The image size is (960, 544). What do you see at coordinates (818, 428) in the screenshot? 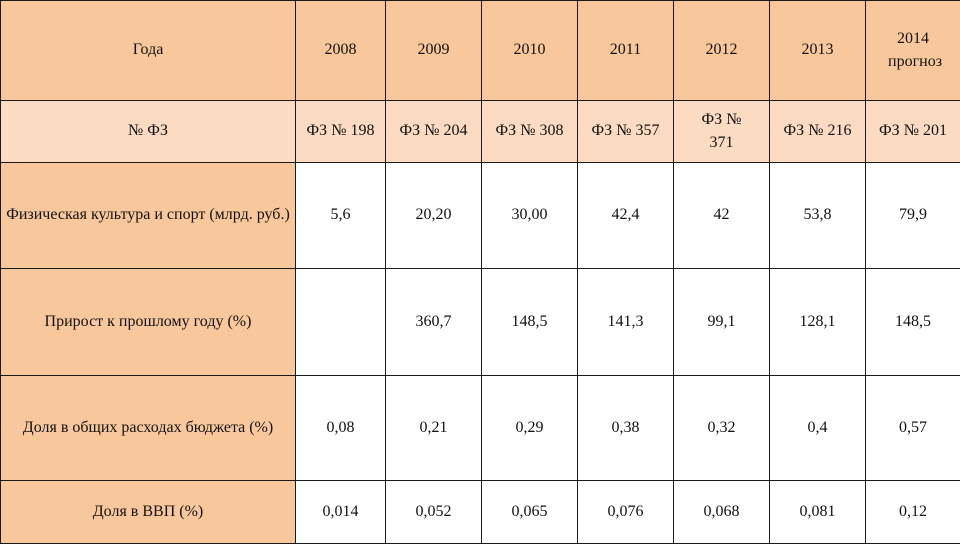
I see `data-cell: 0,4` at bounding box center [818, 428].